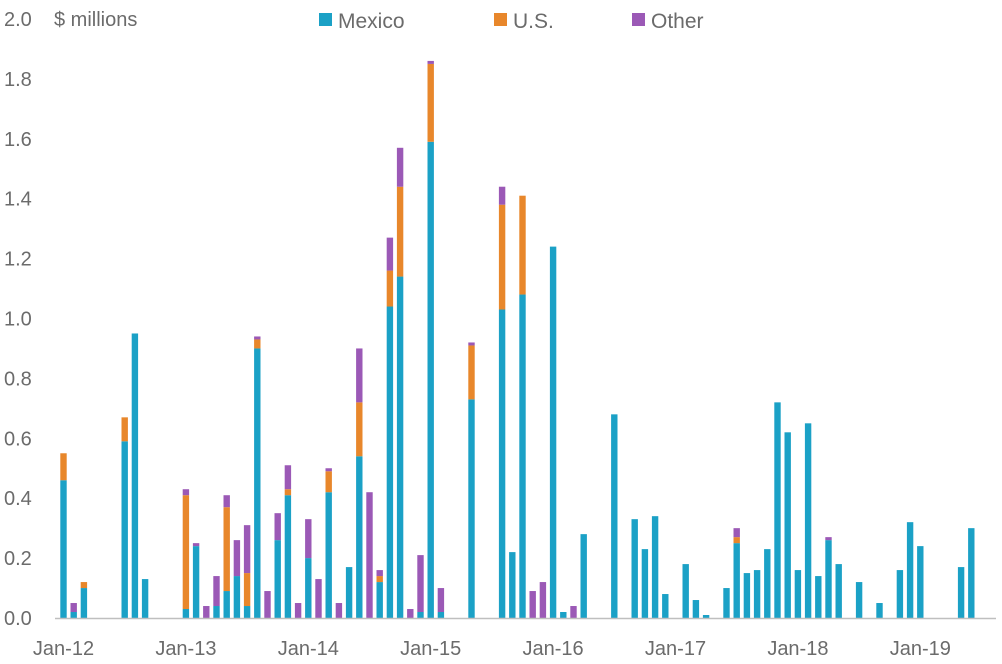 The image size is (1002, 664). What do you see at coordinates (18, 439) in the screenshot?
I see `y-tick-label: 0.6` at bounding box center [18, 439].